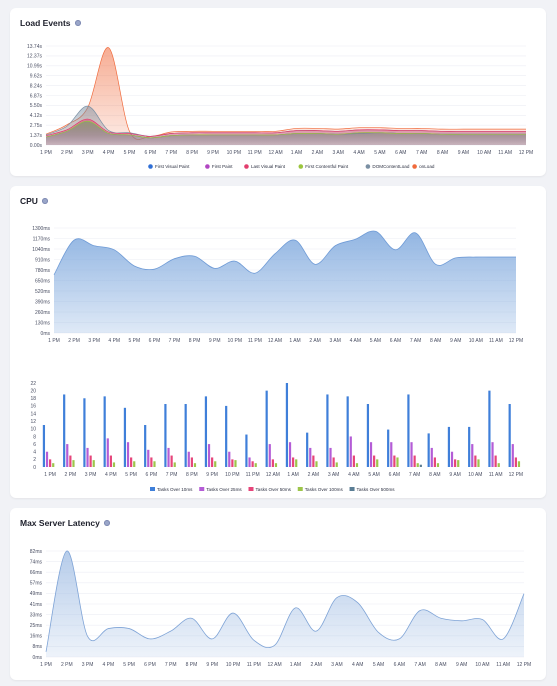 The height and width of the screenshot is (686, 557). I want to click on latency-title: Max Server Latency, so click(60, 523).